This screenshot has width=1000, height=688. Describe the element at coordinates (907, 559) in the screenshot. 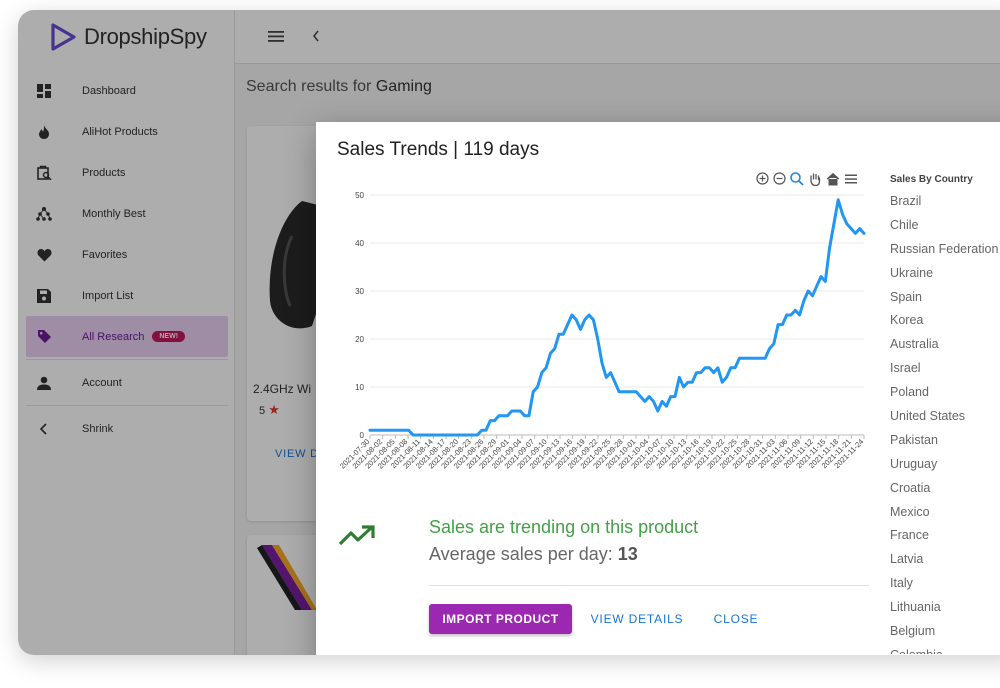

I see `country-item: Latvia` at that location.